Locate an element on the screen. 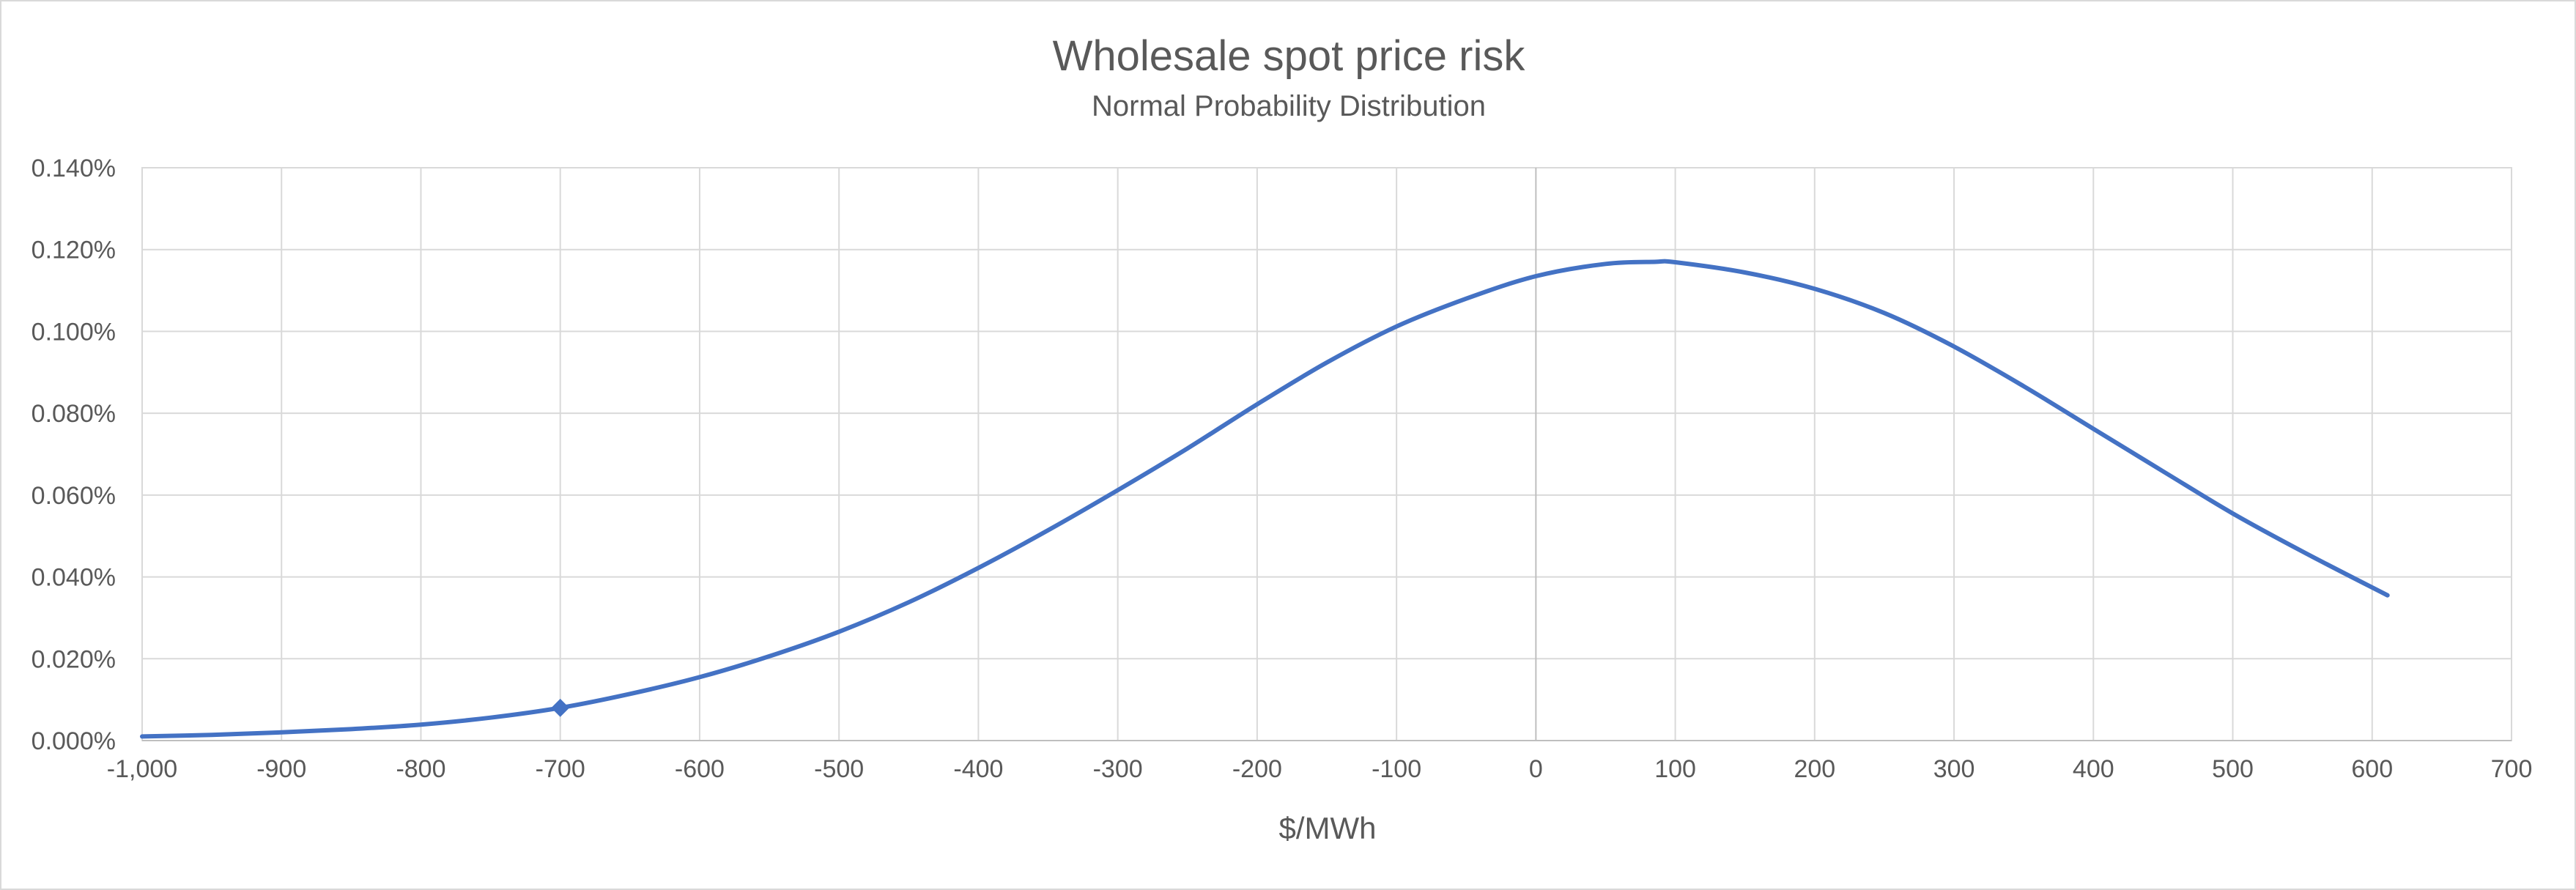  x-tick-label: -100 is located at coordinates (1396, 769).